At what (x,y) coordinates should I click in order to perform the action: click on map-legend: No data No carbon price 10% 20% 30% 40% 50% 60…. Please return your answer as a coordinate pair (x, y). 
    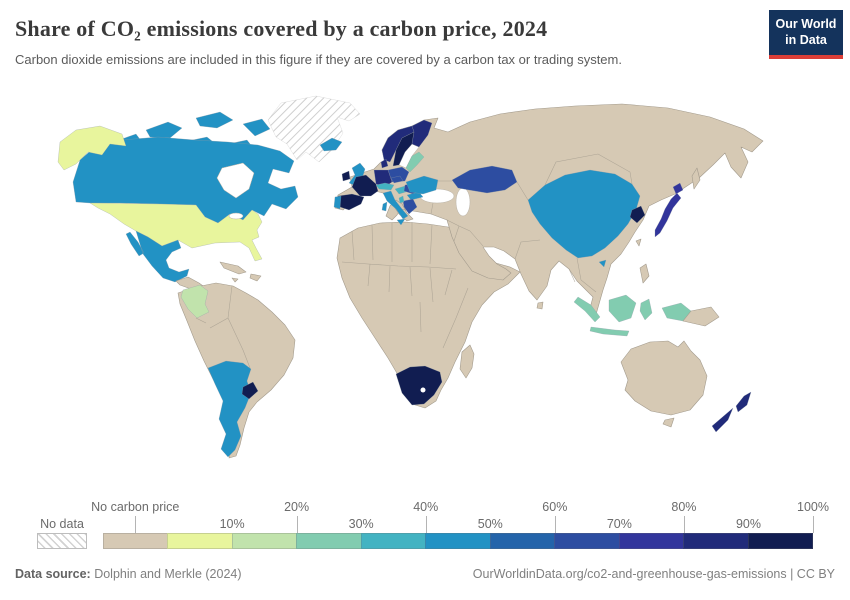
    Looking at the image, I should click on (433, 527).